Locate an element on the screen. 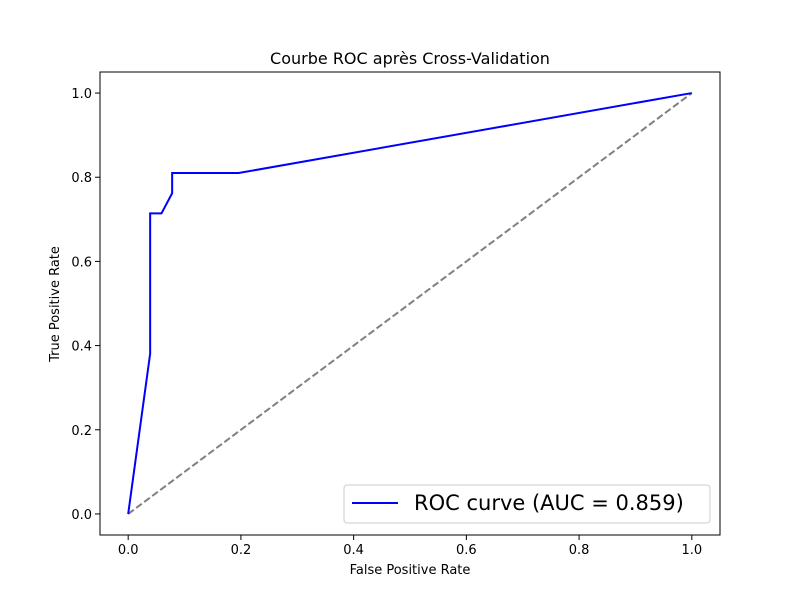  x-tick-label: 0.6 is located at coordinates (466, 550).